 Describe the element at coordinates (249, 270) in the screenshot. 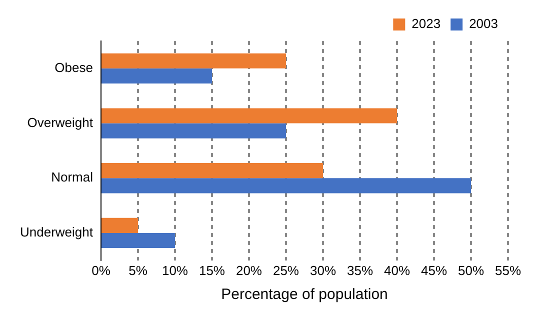

I see `x-tick-label: 20%` at that location.